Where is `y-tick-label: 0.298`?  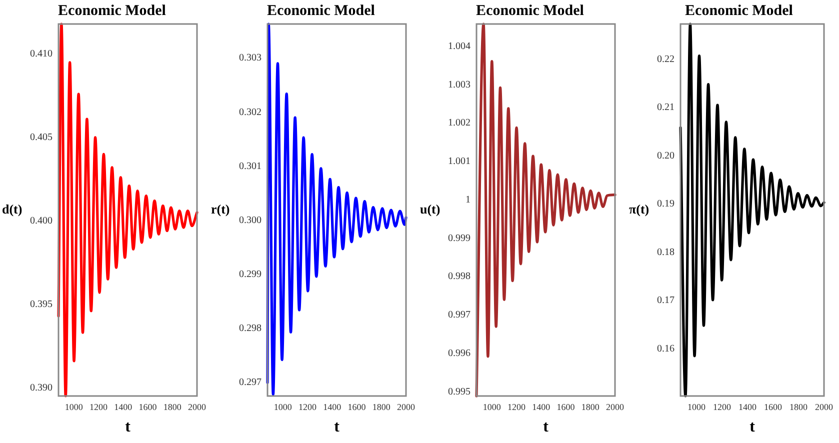
y-tick-label: 0.298 is located at coordinates (250, 328).